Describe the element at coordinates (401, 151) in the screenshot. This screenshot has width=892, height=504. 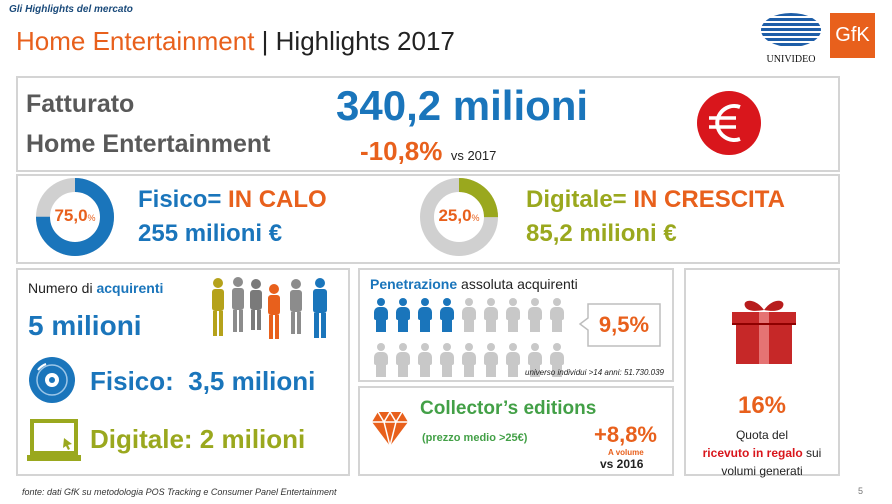
I see `revenue-change: -10,8%` at that location.